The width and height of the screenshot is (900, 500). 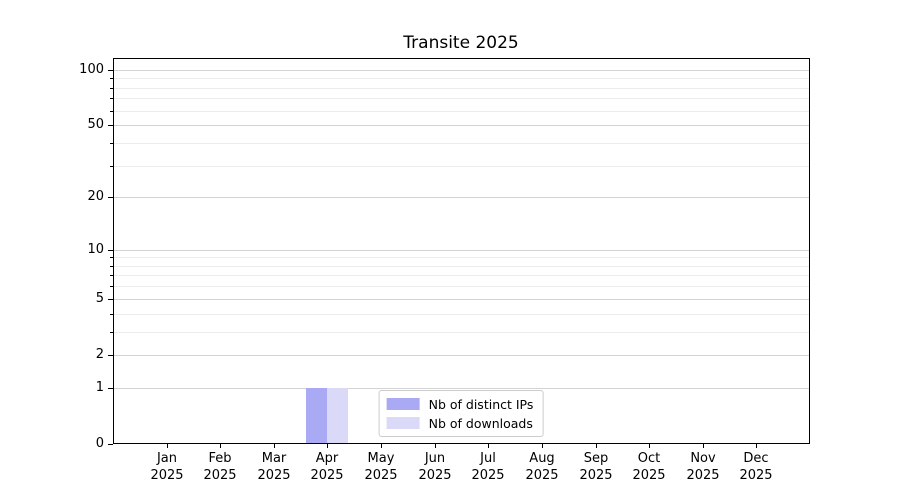 What do you see at coordinates (99, 443) in the screenshot?
I see `y-tick-label: 0` at bounding box center [99, 443].